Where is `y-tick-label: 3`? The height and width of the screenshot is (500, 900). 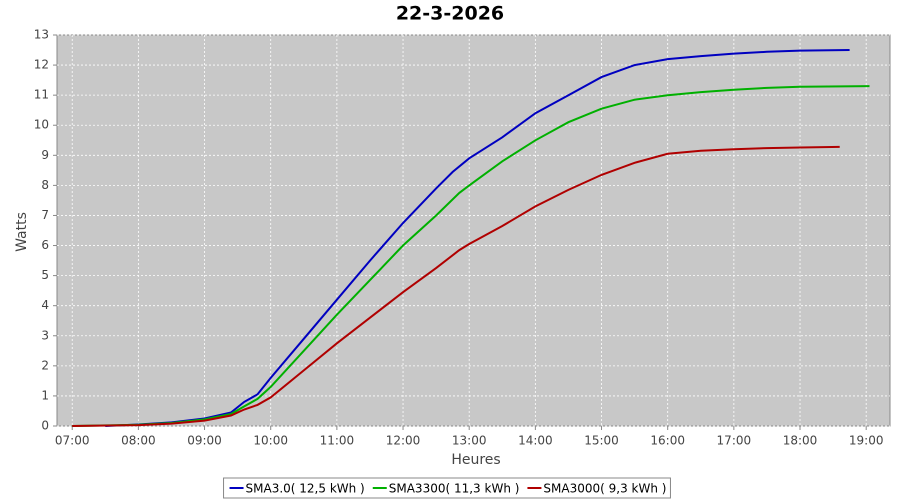
y-tick-label: 3 is located at coordinates (45, 335).